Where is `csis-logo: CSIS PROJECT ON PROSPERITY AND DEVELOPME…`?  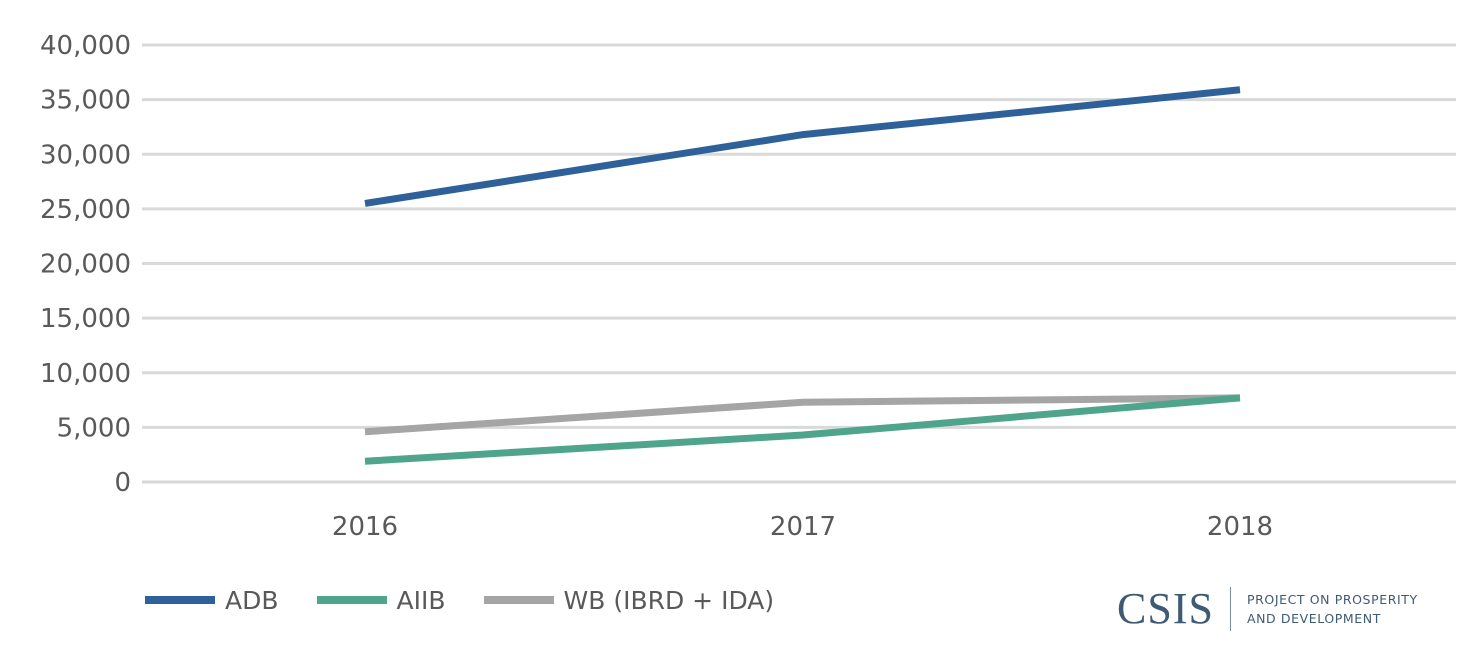
csis-logo: CSIS PROJECT ON PROSPERITY AND DEVELOPME… is located at coordinates (1267, 609).